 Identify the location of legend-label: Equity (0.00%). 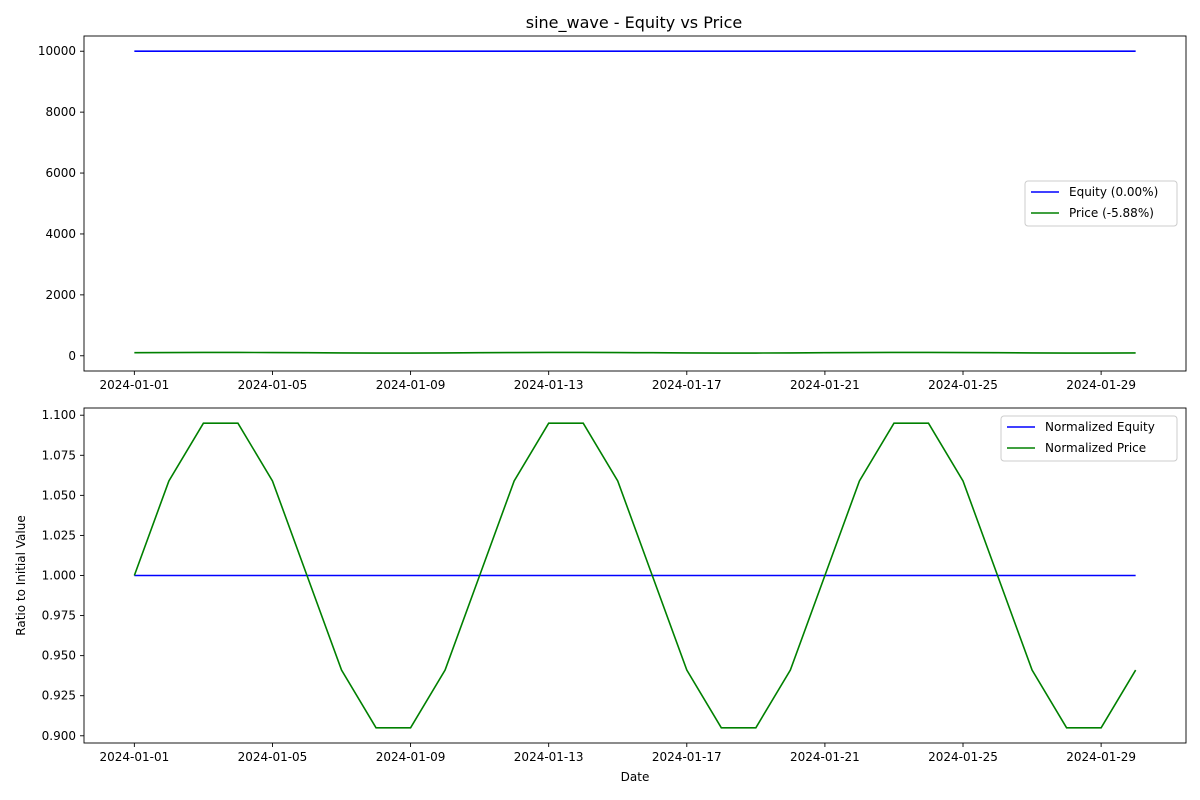
(1113, 192).